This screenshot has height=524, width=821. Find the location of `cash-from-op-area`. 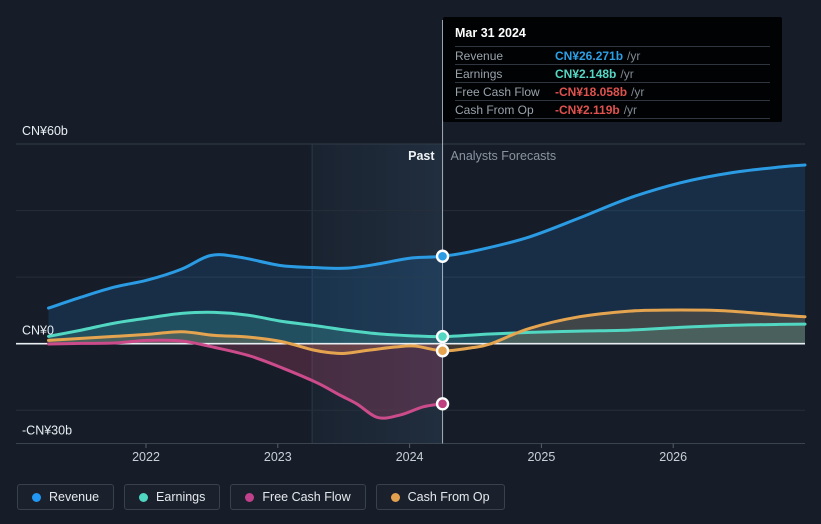

cash-from-op-area is located at coordinates (426, 331).